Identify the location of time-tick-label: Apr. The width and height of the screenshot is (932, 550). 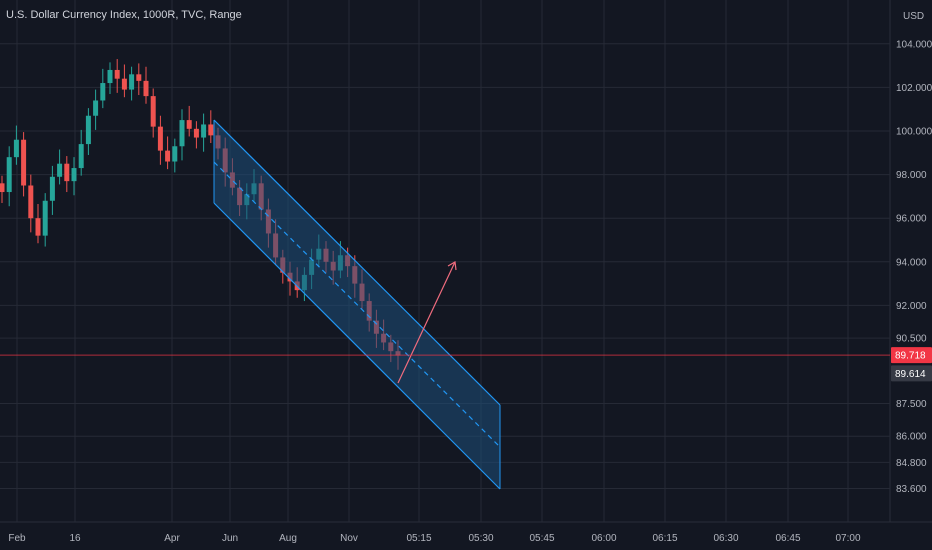
(172, 538).